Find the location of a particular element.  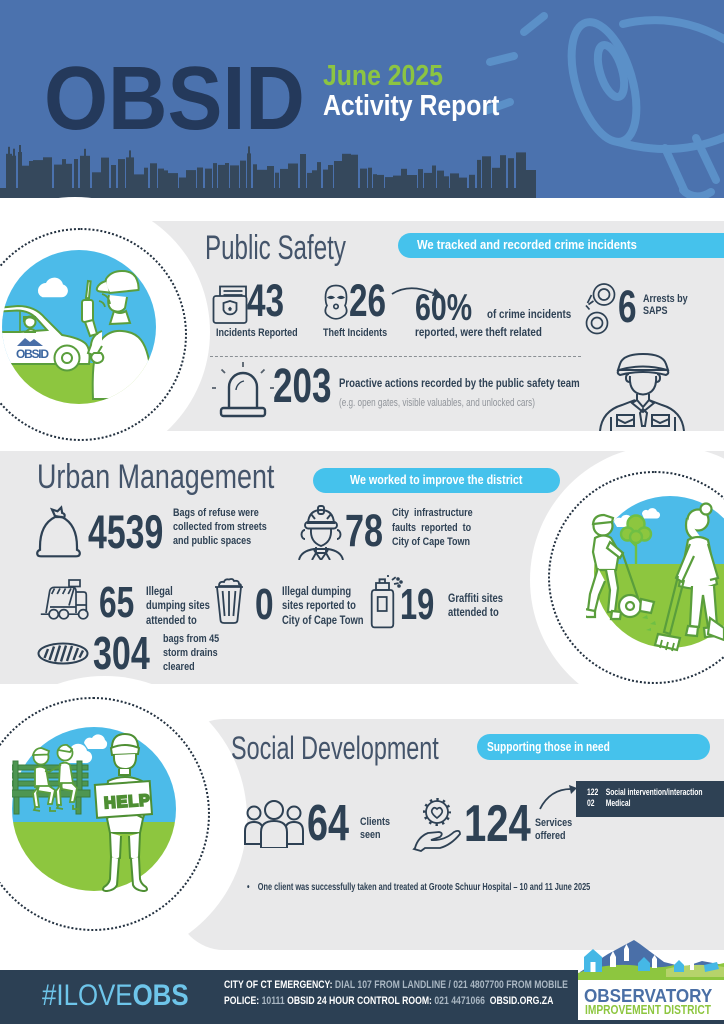

svg-text: OBSID is located at coordinates (32, 354).